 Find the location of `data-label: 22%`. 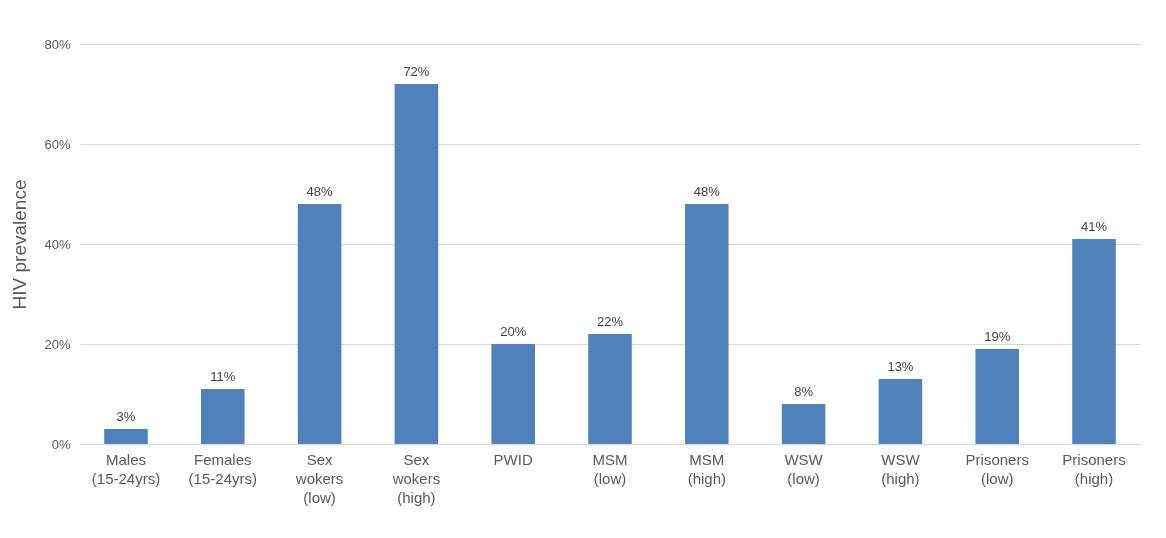

data-label: 22% is located at coordinates (610, 321).